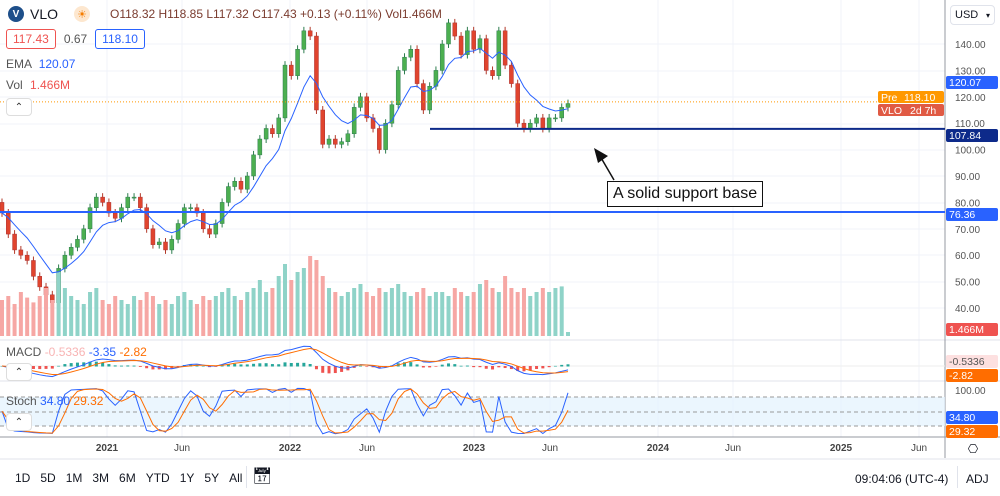 This screenshot has width=1000, height=496. What do you see at coordinates (24, 352) in the screenshot?
I see `macd-label: MACD` at bounding box center [24, 352].